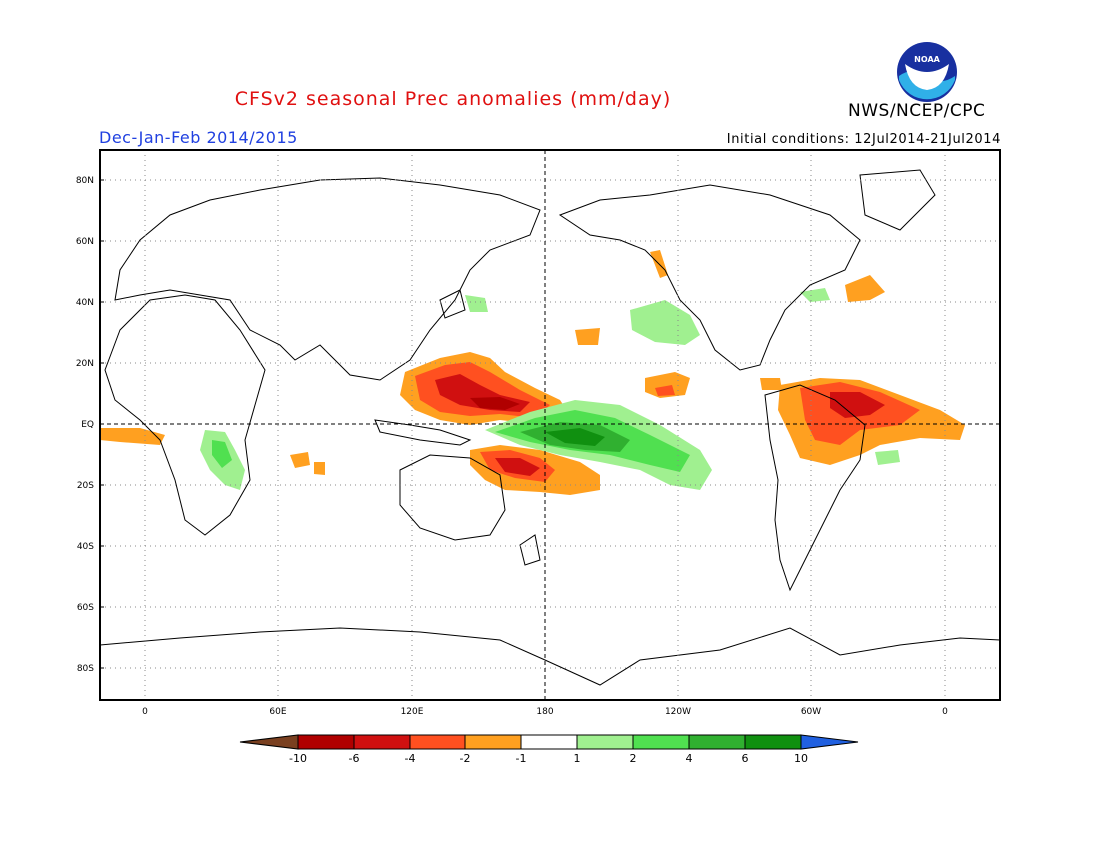  What do you see at coordinates (85, 486) in the screenshot?
I see `lat-label-20s: 20S` at bounding box center [85, 486].